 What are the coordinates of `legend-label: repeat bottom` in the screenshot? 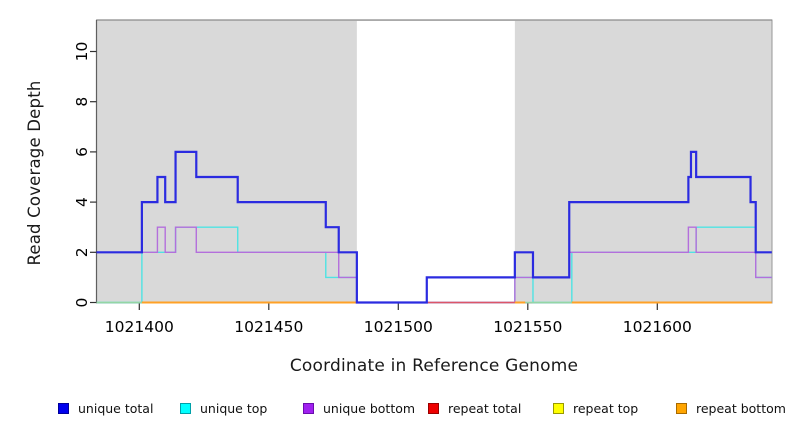 It's located at (741, 408).